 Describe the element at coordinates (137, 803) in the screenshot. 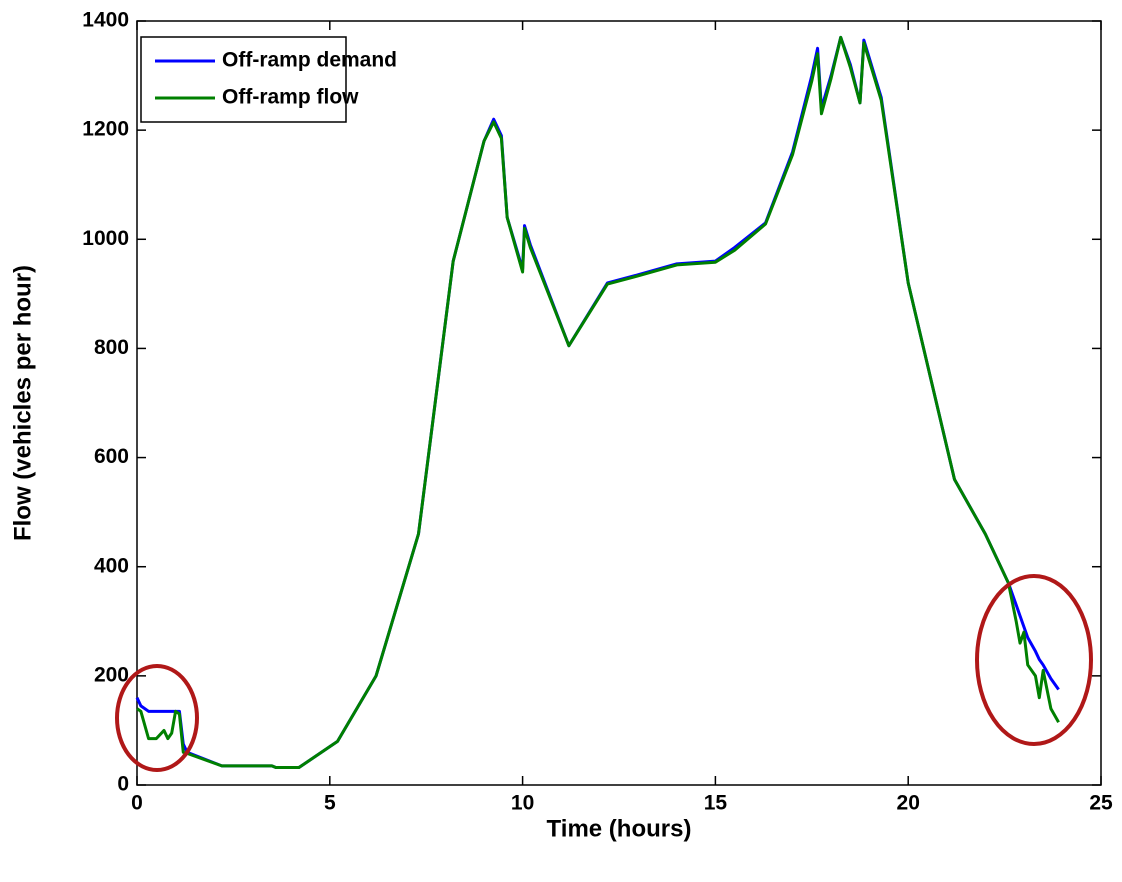

I see `x-tick-label: 0` at that location.